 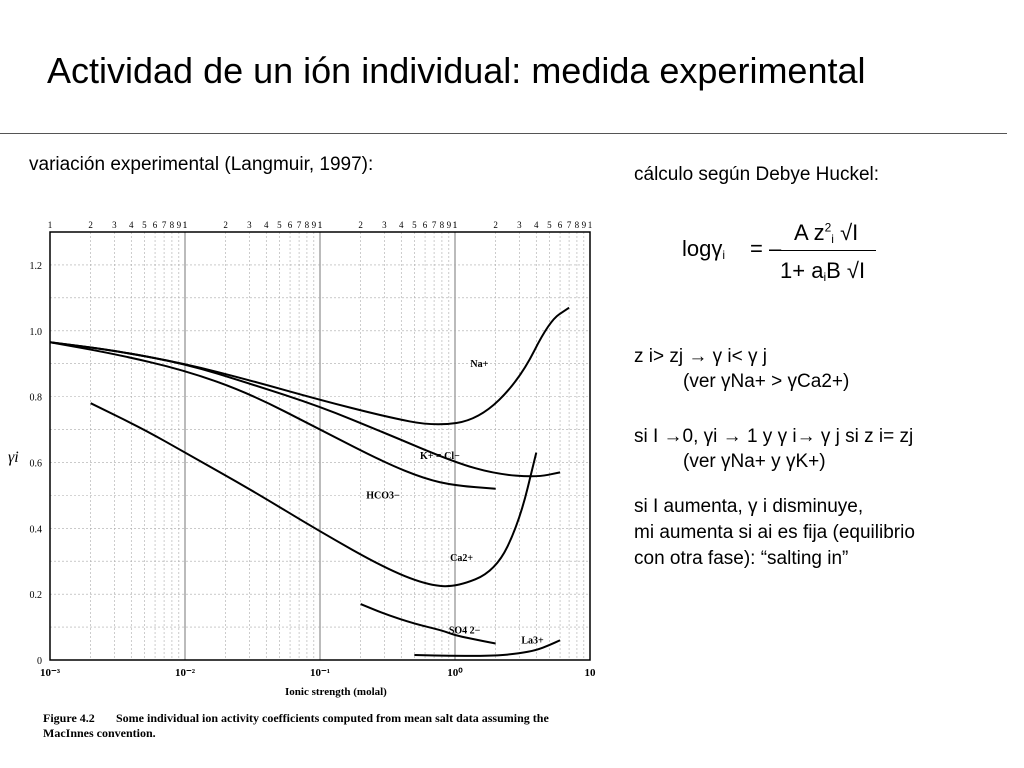 What do you see at coordinates (36, 463) in the screenshot?
I see `y-tick-label: 0.6` at bounding box center [36, 463].